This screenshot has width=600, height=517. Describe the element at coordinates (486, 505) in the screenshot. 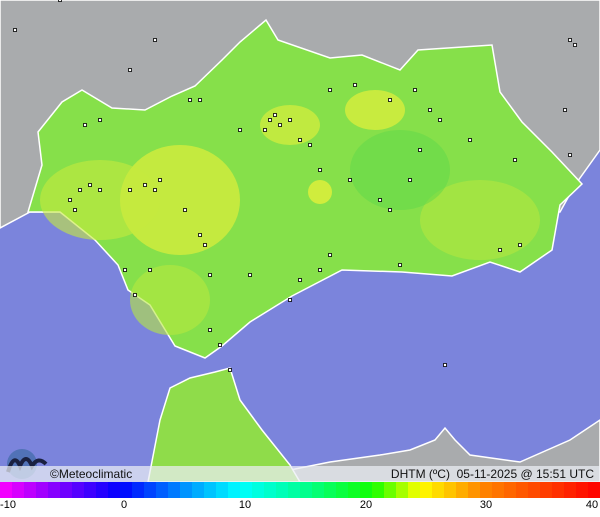

I see `tick-label: 30` at that location.